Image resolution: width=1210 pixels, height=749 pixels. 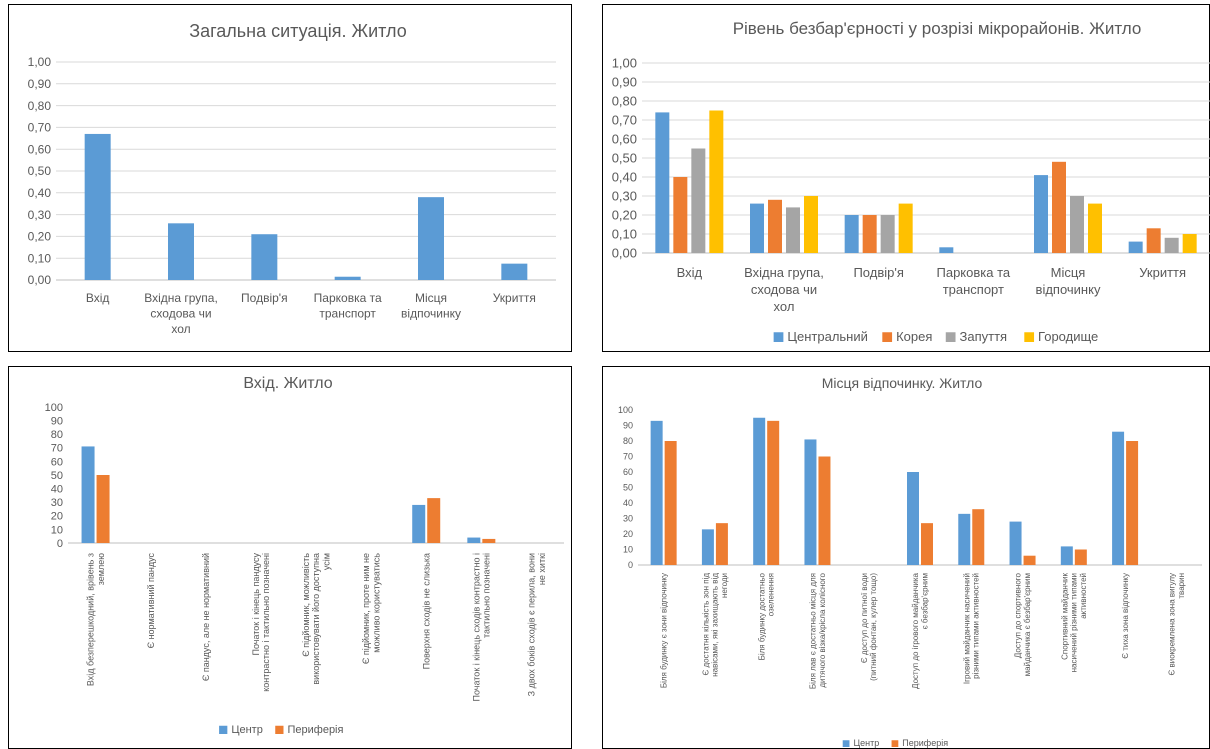 I want to click on x-tick-label: Є тиха зона відпочинку, so click(x=1125, y=616).